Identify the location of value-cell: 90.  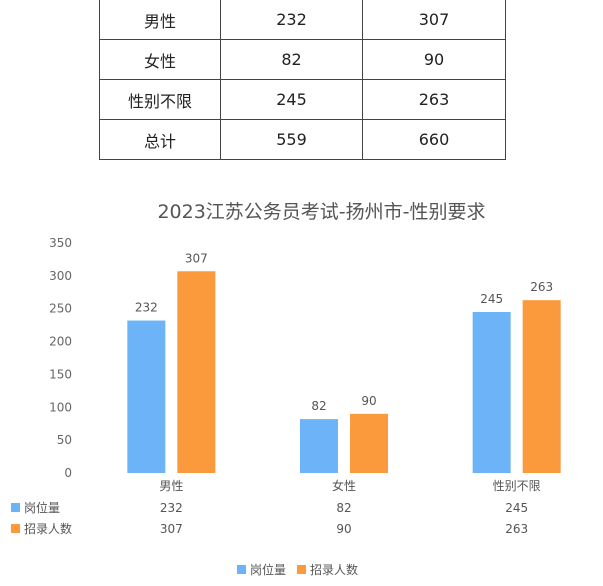
(434, 59).